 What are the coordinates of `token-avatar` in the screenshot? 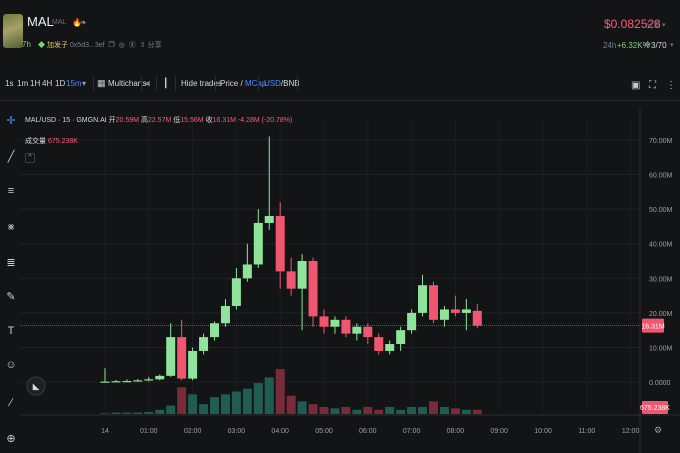 It's located at (13, 31).